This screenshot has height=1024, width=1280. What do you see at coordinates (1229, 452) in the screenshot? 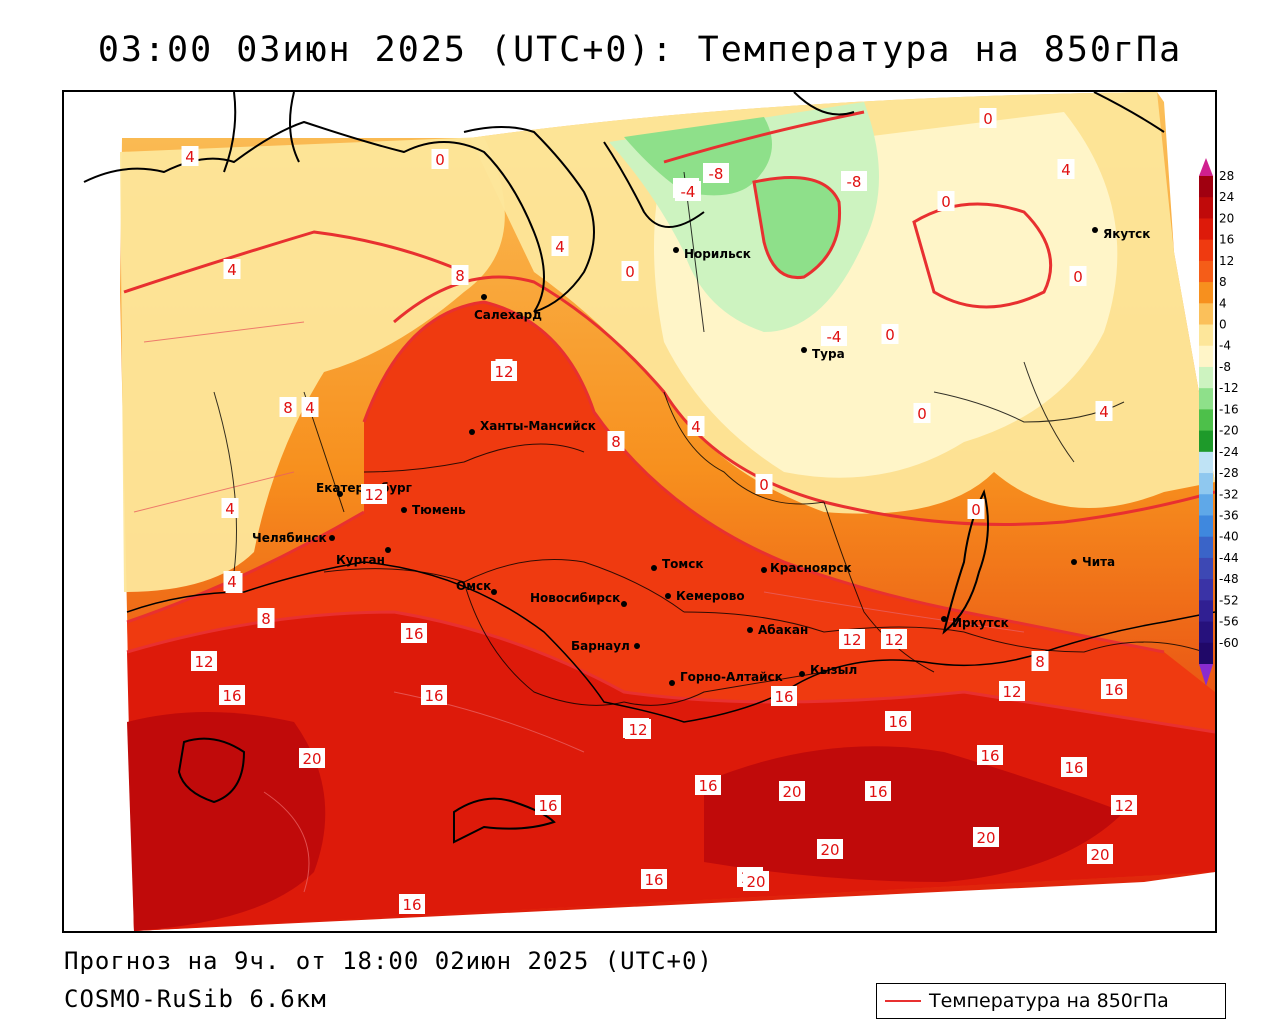
I see `colorbar-tick-label: -24` at bounding box center [1229, 452].